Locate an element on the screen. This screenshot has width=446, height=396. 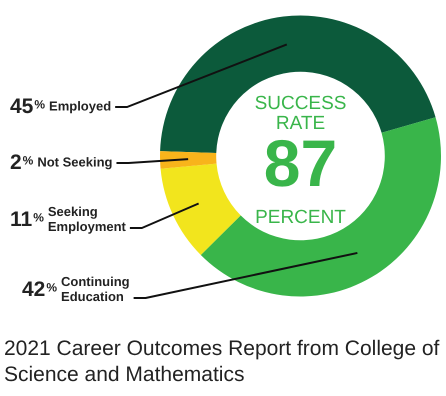
data-label: 45% is located at coordinates (28, 106).